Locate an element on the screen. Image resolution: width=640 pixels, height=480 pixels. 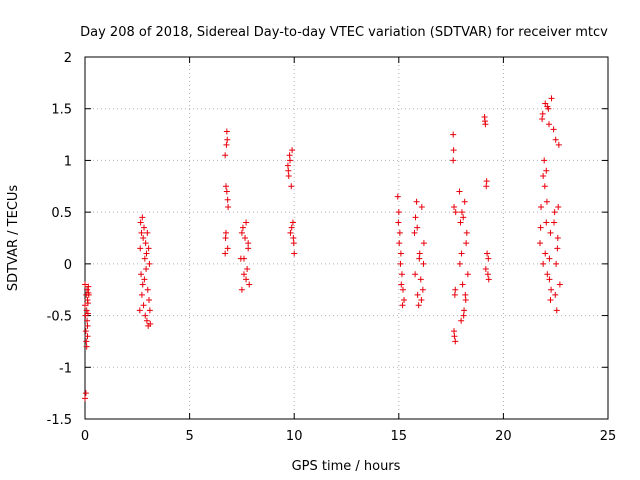
y-tick-label: 0 is located at coordinates (68, 265).